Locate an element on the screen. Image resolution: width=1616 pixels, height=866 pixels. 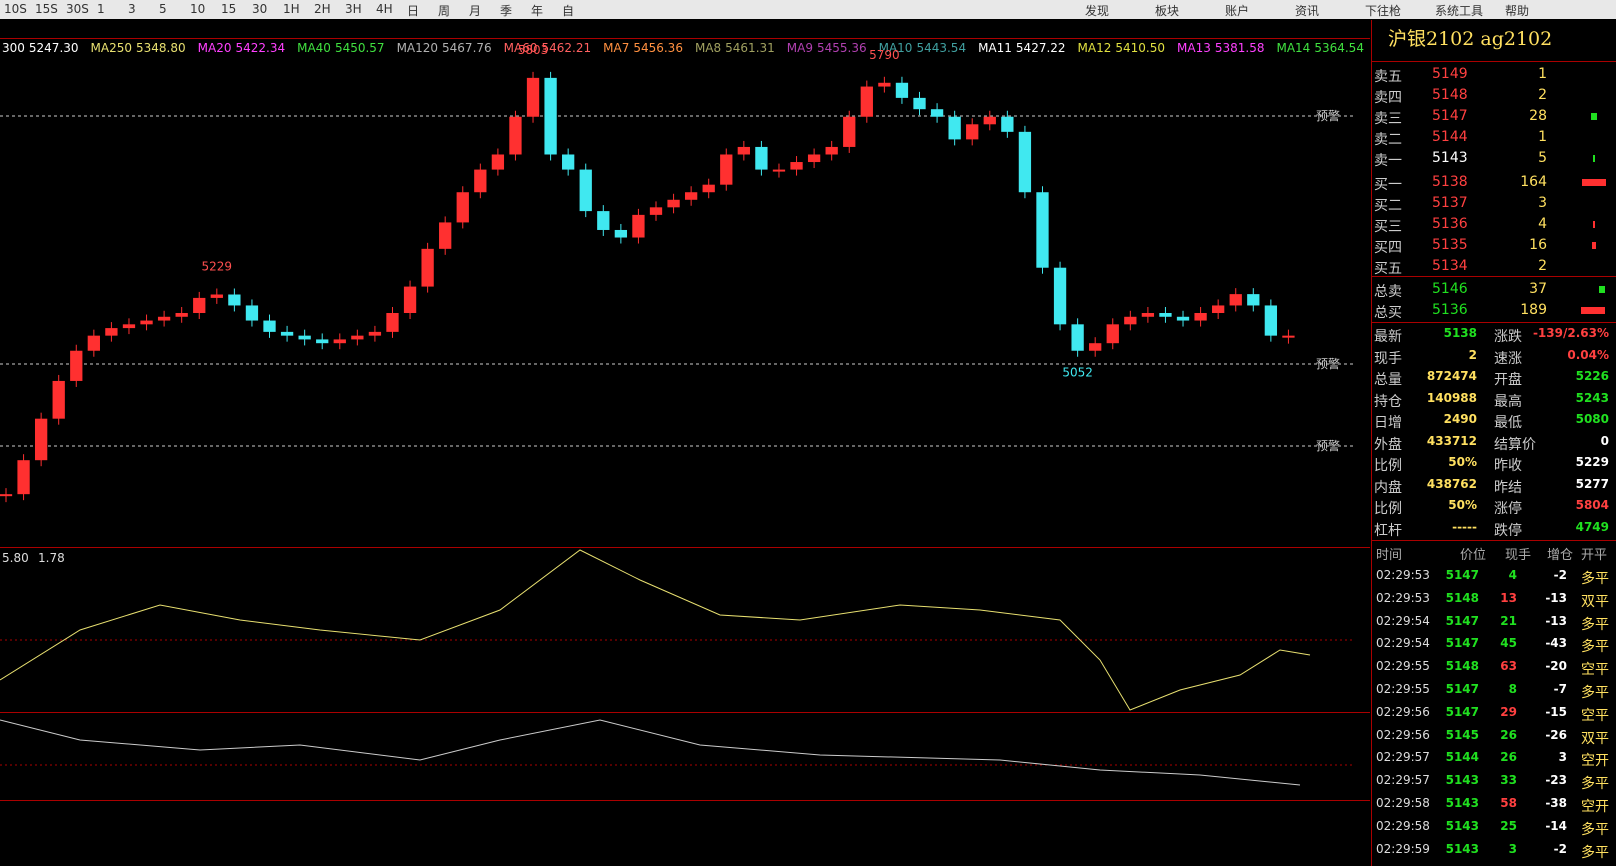
toolbar-button: 5 is located at coordinates (163, 9).